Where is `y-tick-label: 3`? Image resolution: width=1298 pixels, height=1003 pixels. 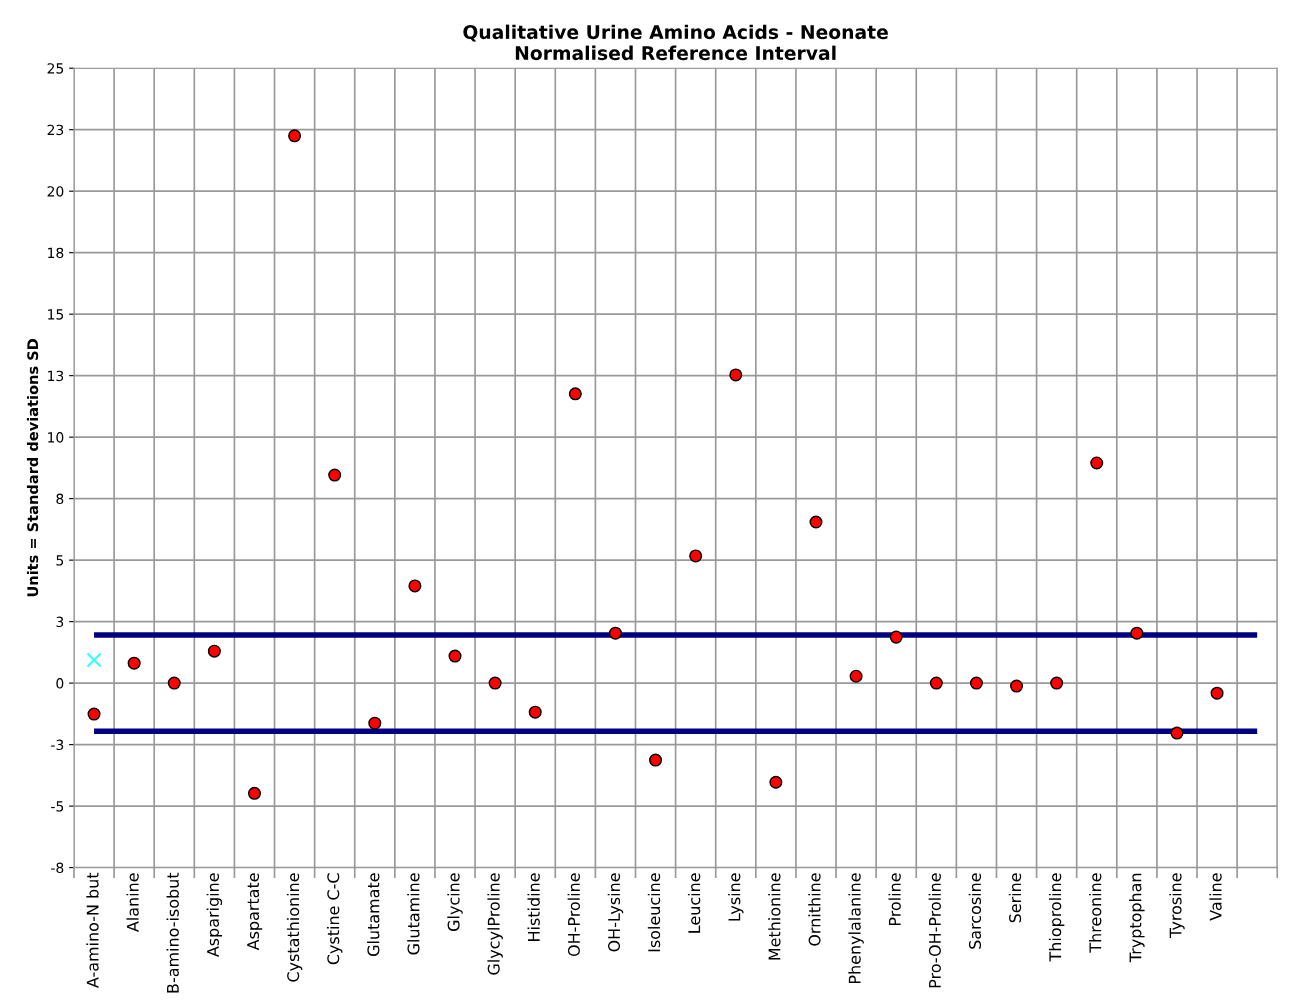 y-tick-label: 3 is located at coordinates (60, 622).